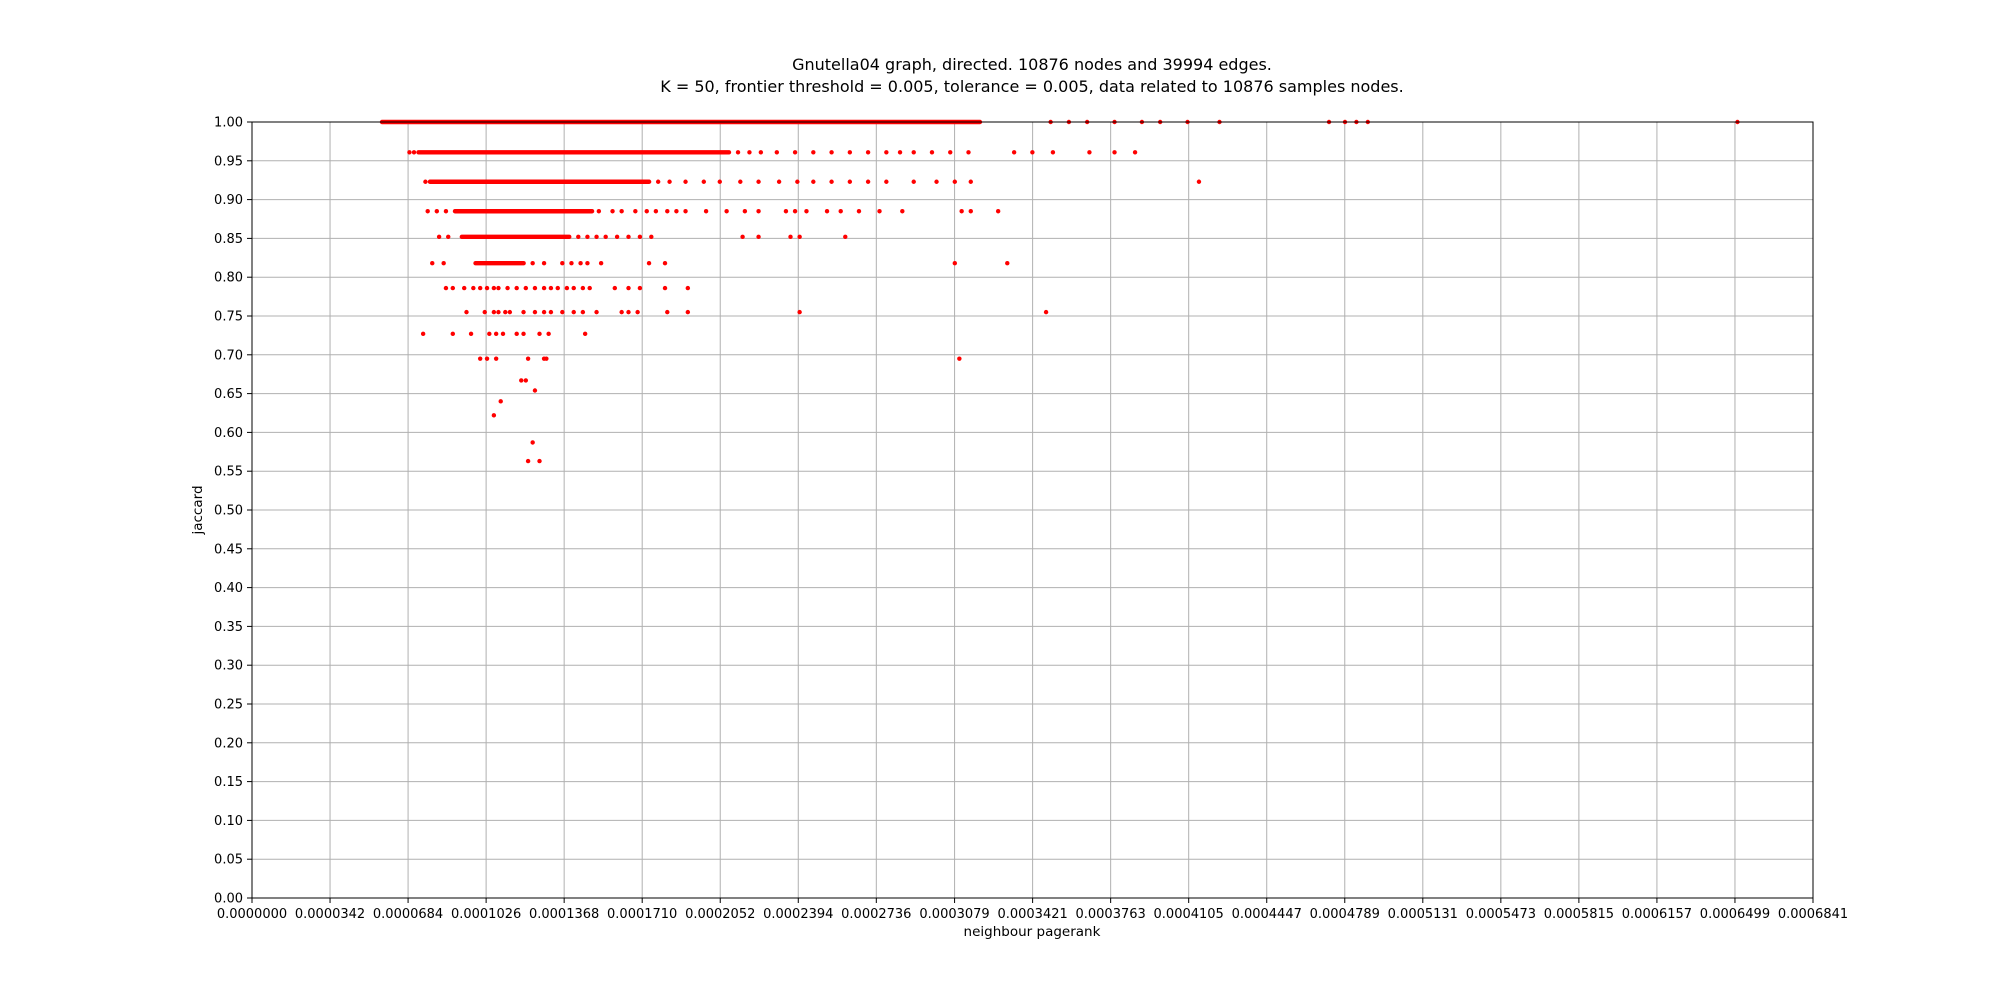 This screenshot has width=2000, height=1000. What do you see at coordinates (1267, 914) in the screenshot?
I see `x-tick-label: 0.0004447` at bounding box center [1267, 914].